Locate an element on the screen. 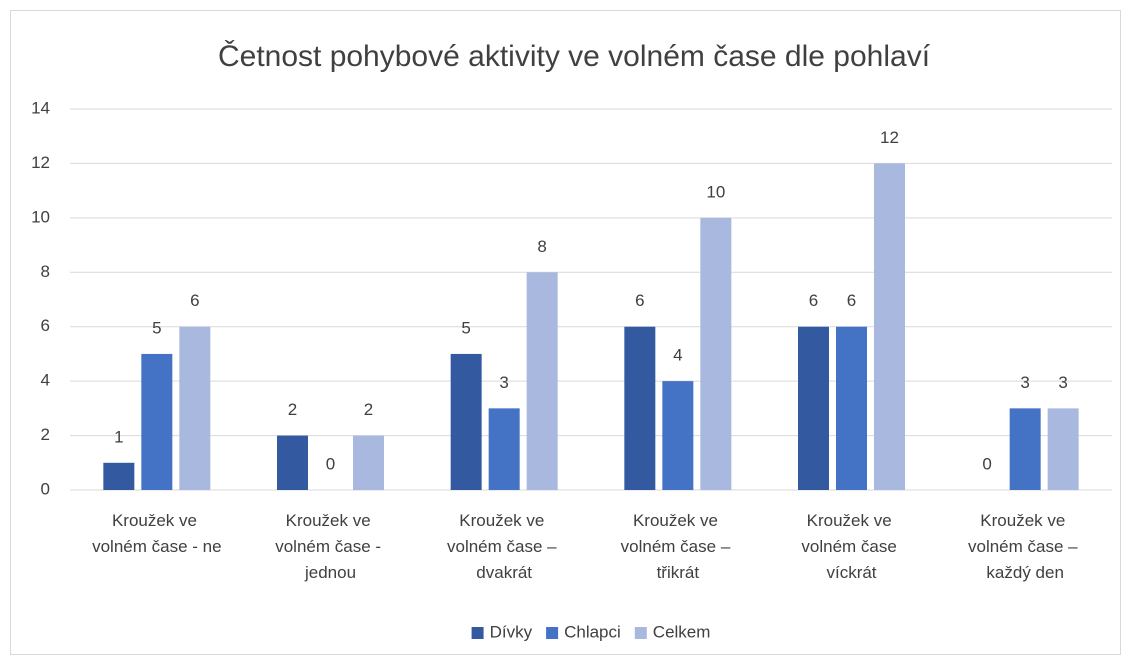 Image resolution: width=1131 pixels, height=664 pixels. legend-label: Celkem is located at coordinates (682, 631).